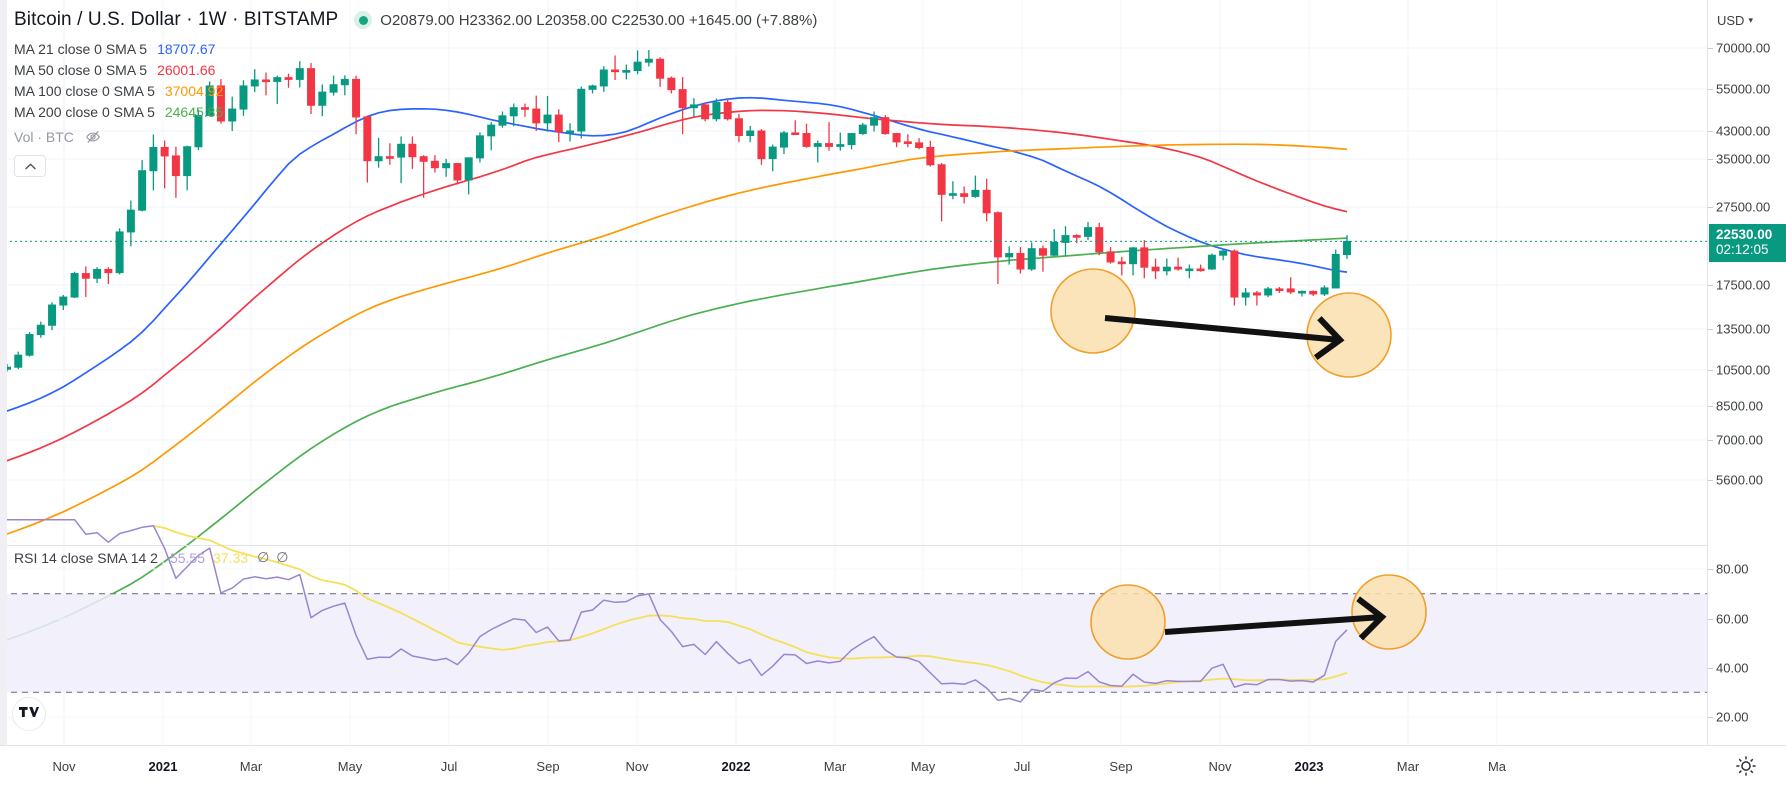 This screenshot has width=1786, height=786. I want to click on legend-label: MA 200 close 0 SMA 5, so click(84, 111).